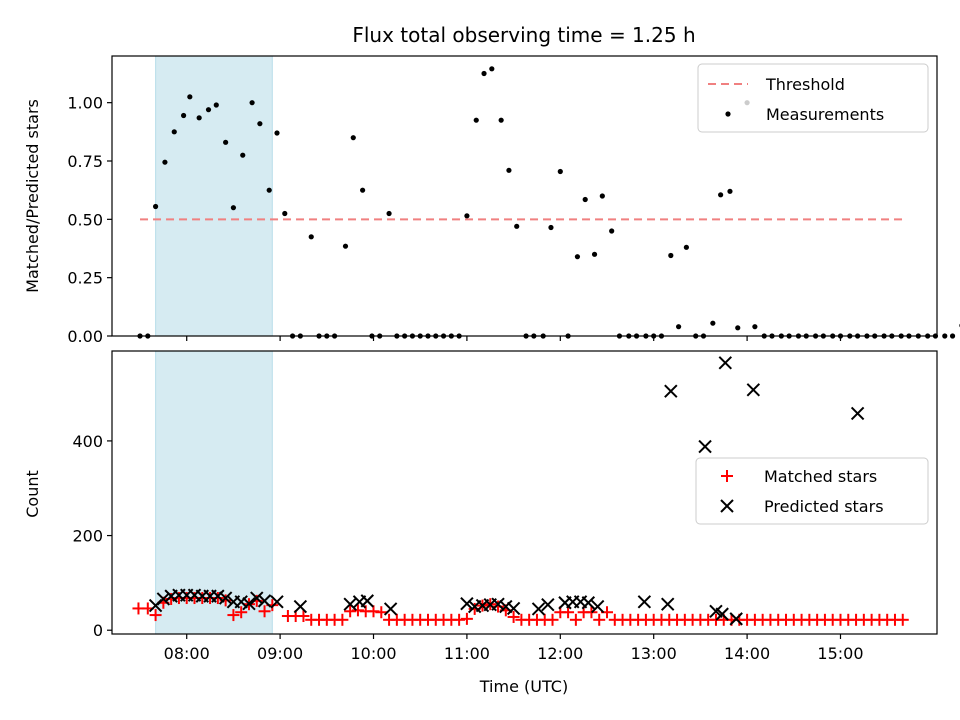  What do you see at coordinates (85, 219) in the screenshot?
I see `top-y-tick-label: 0.50` at bounding box center [85, 219].